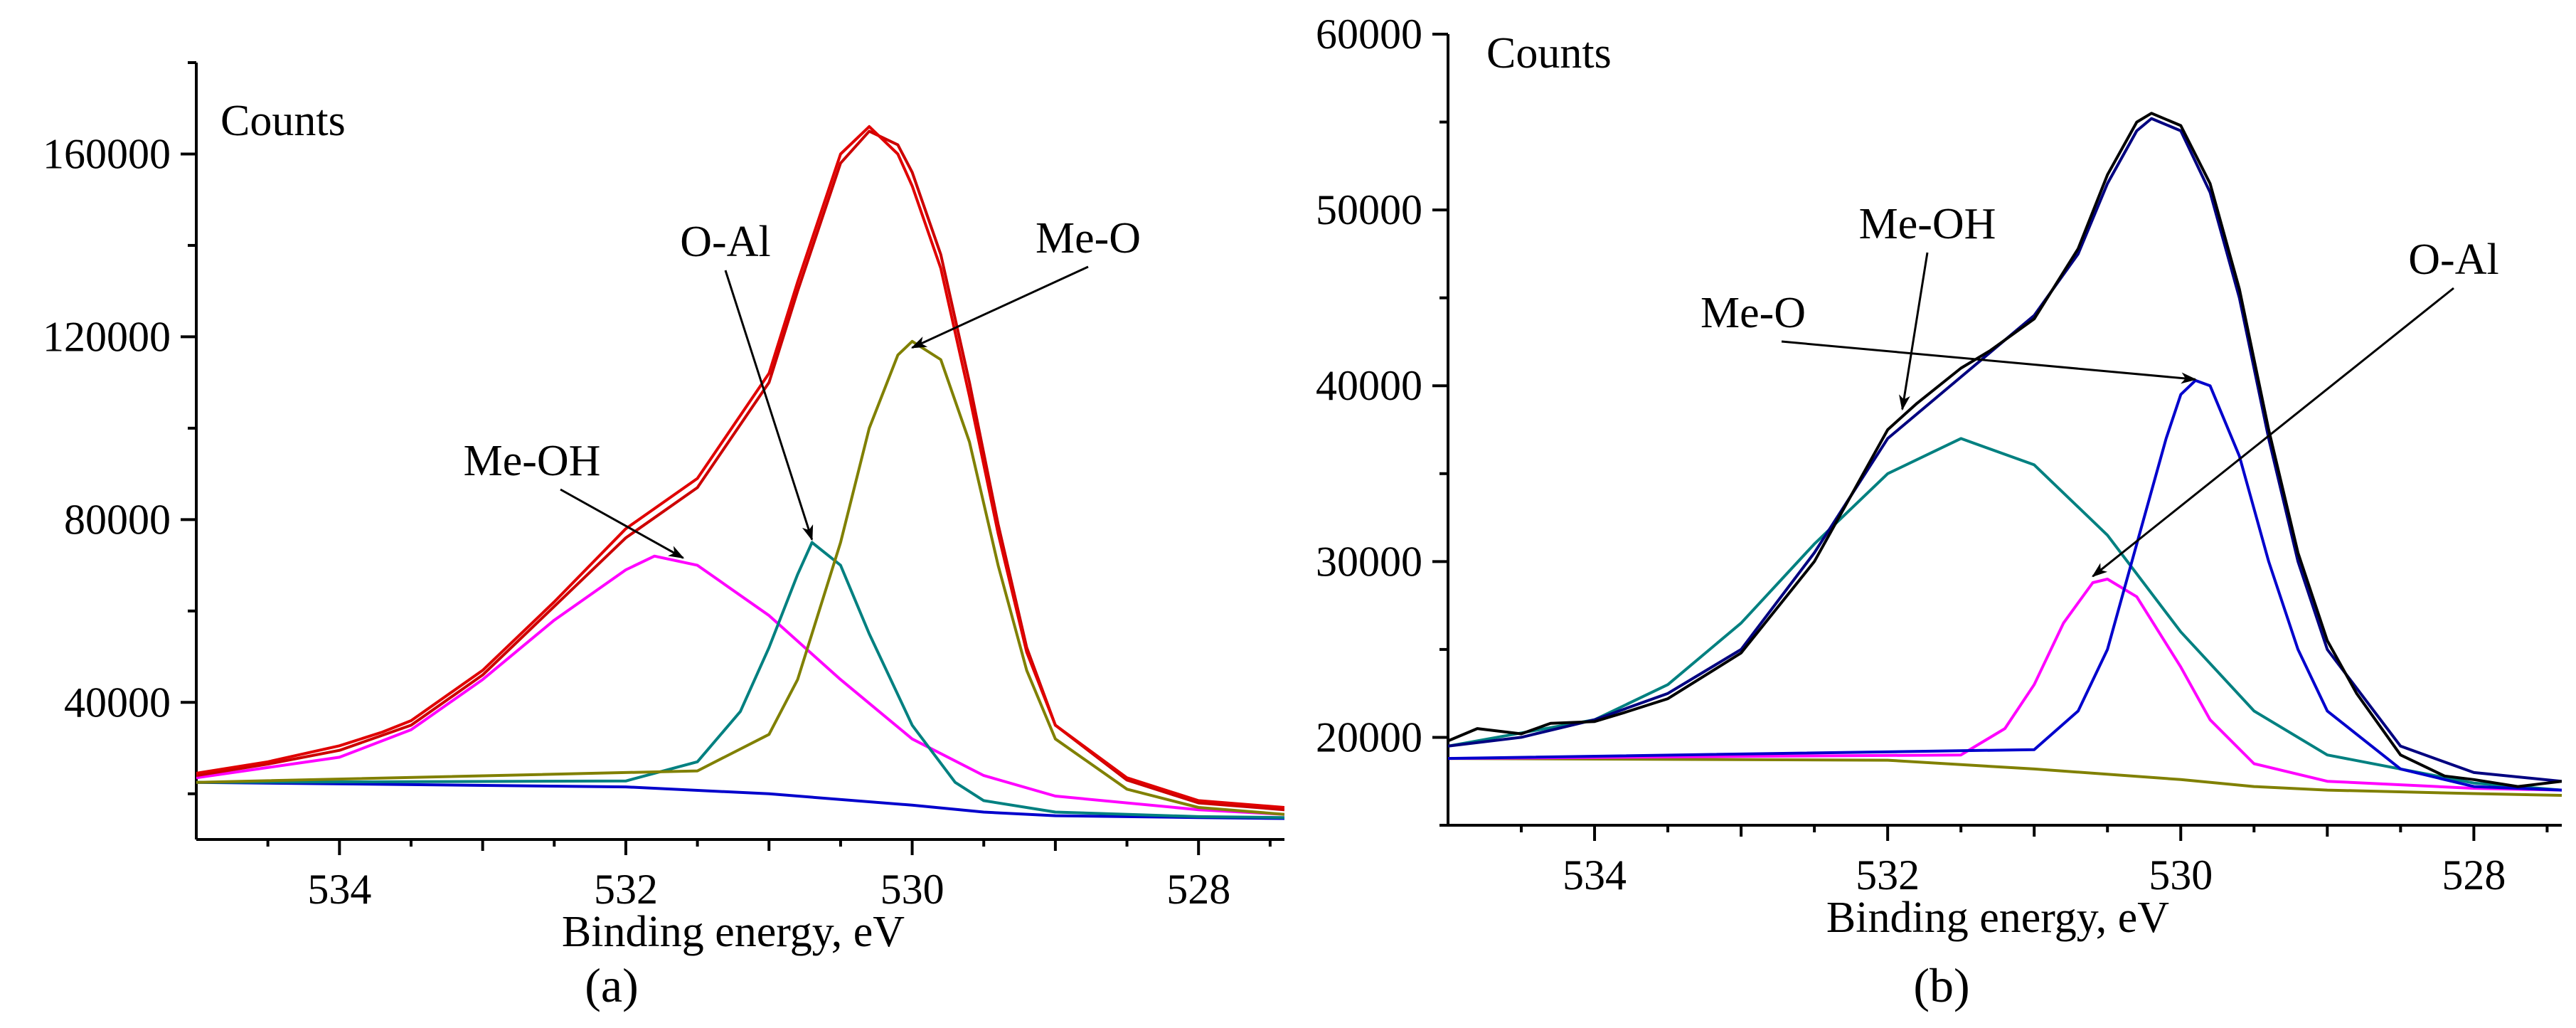 This screenshot has height=1028, width=2576. I want to click on y-tick-label: 50000, so click(1369, 209).